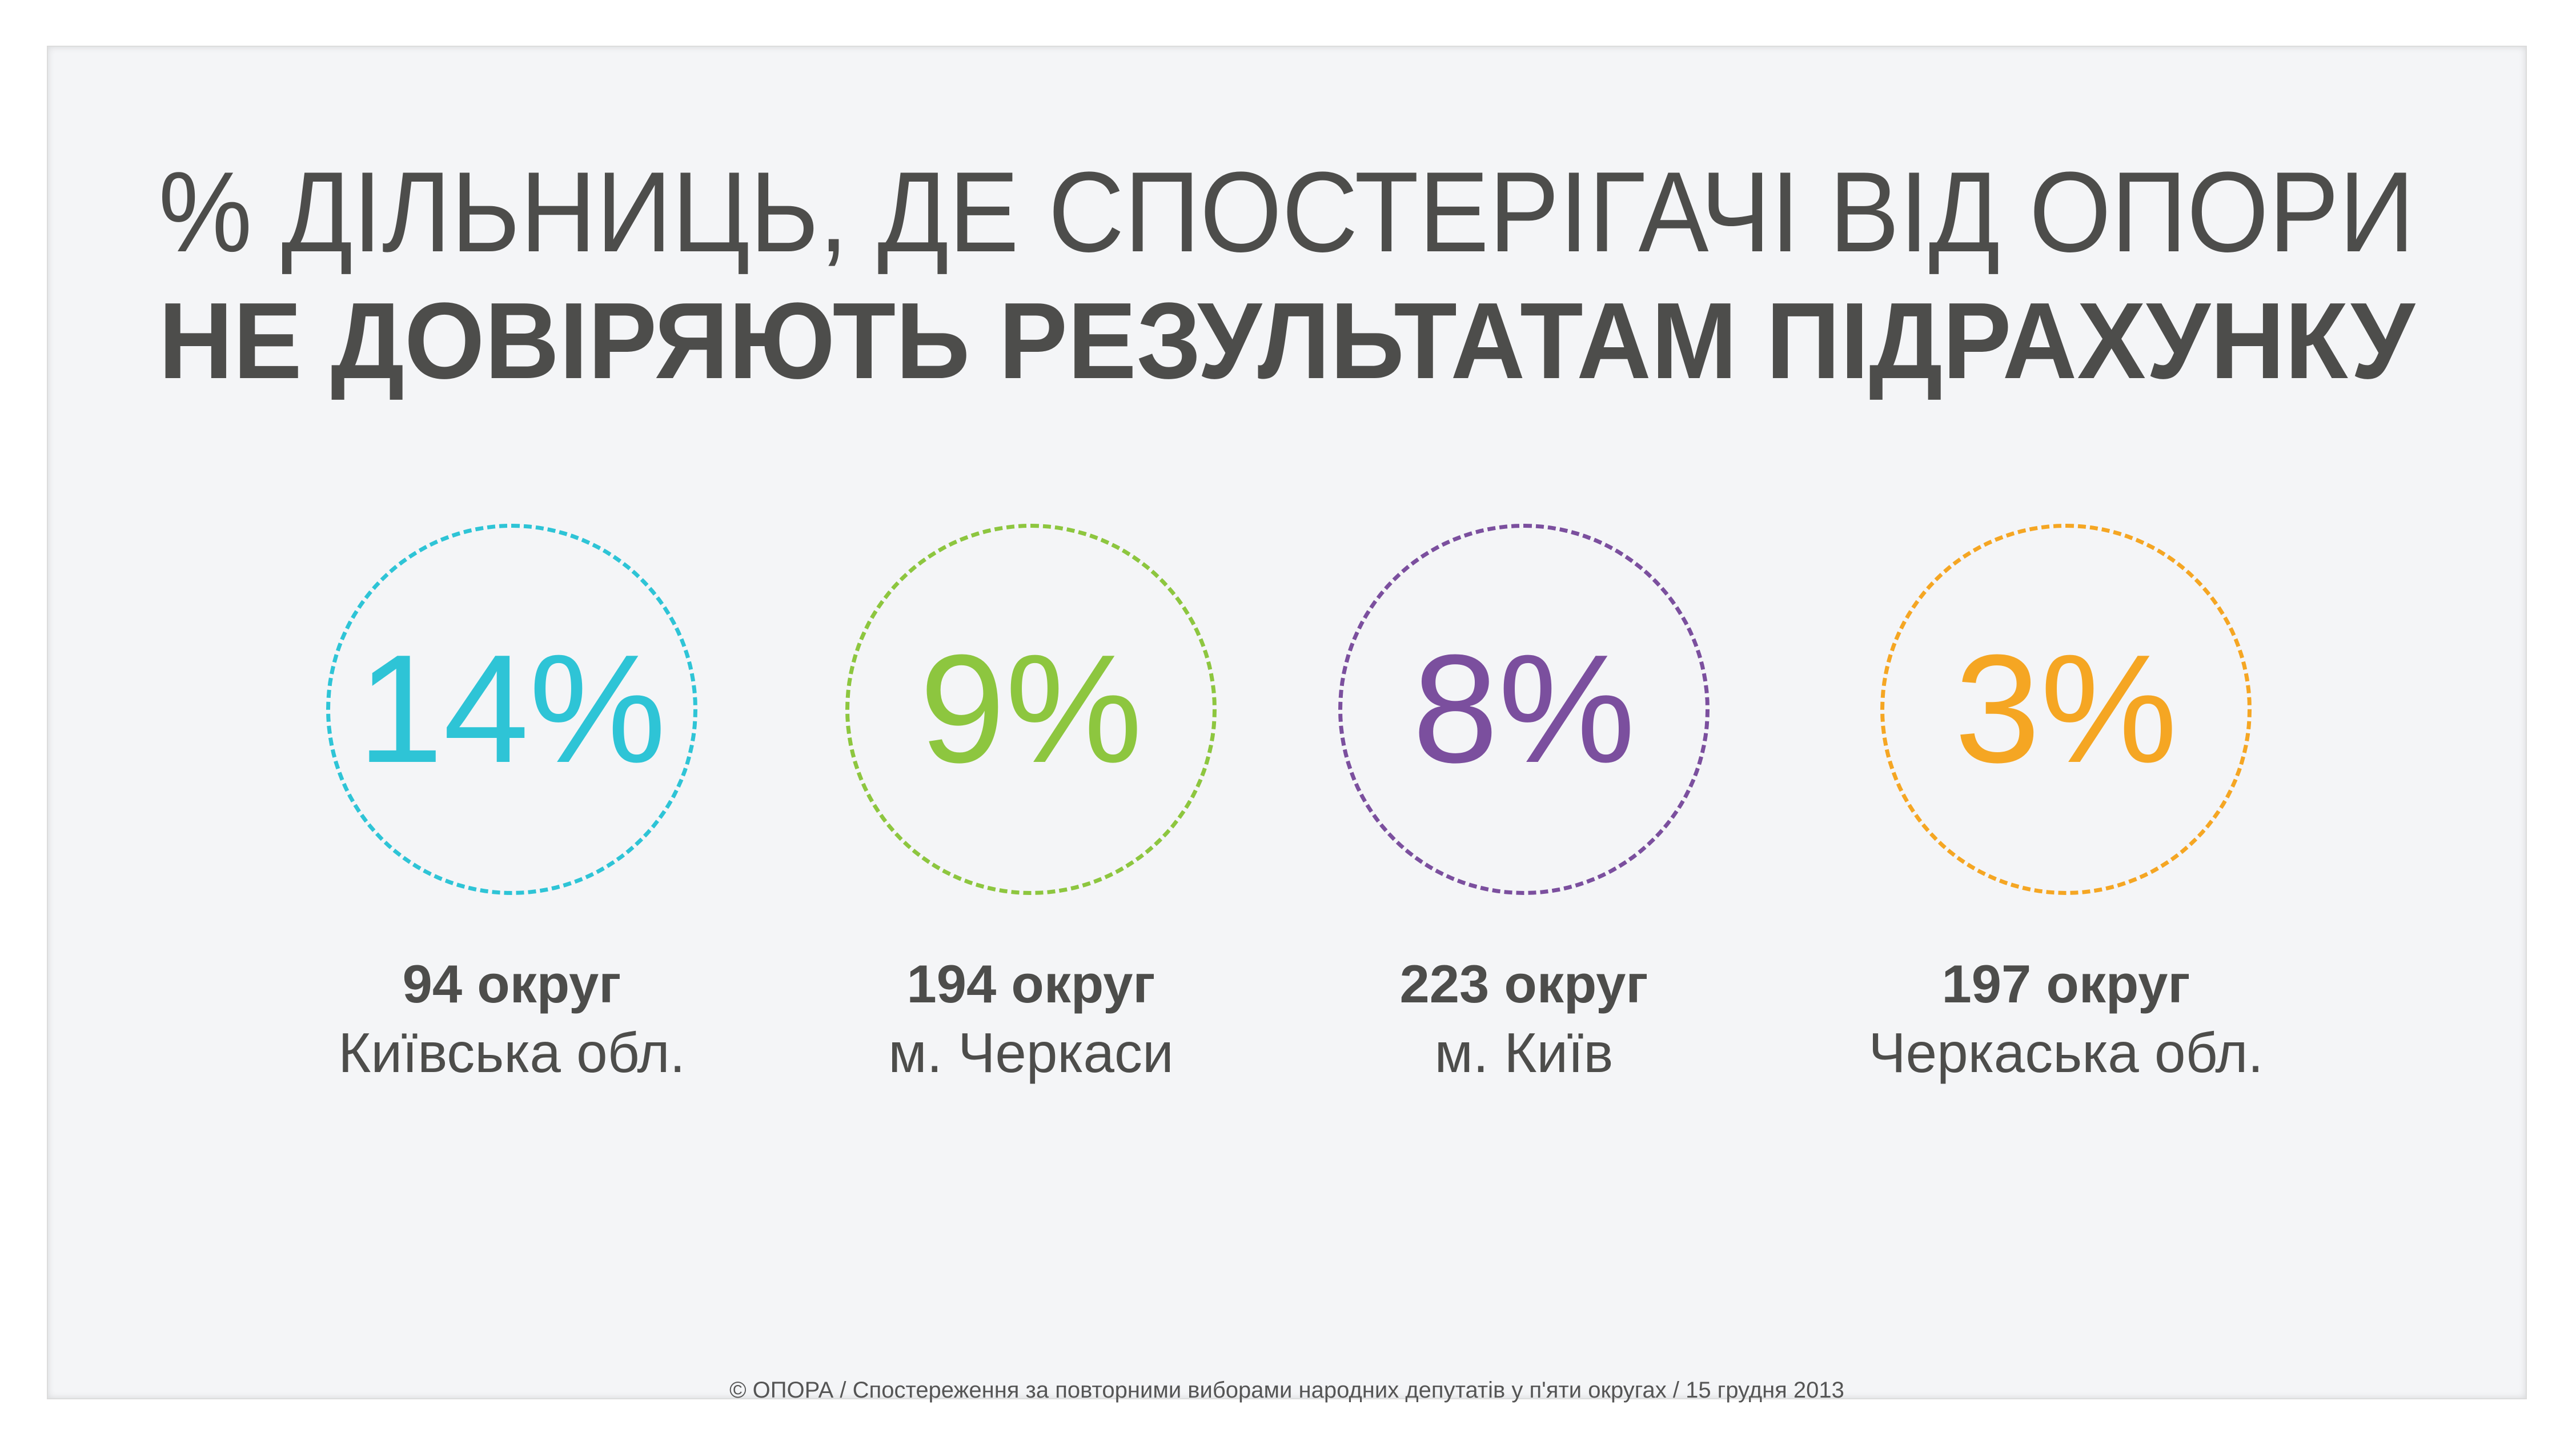 This screenshot has height=1449, width=2576. I want to click on district-label: 197 округ, so click(2065, 984).